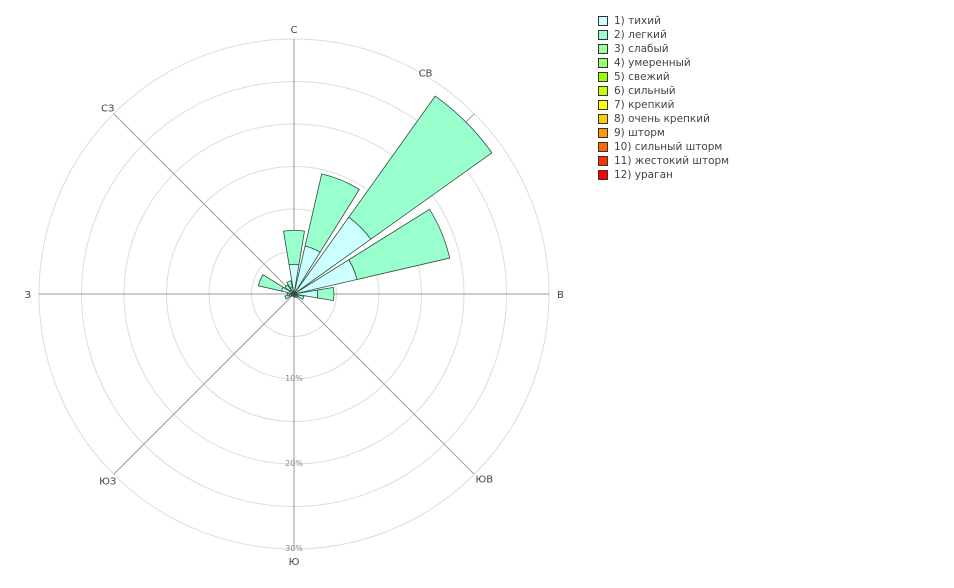 The image size is (954, 588). What do you see at coordinates (294, 30) in the screenshot?
I see `direction-label: С` at bounding box center [294, 30].